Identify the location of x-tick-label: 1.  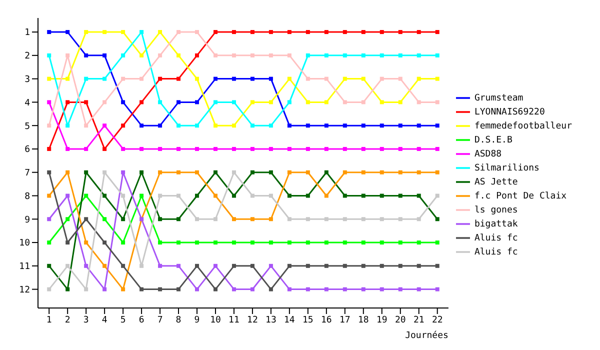
(49, 320).